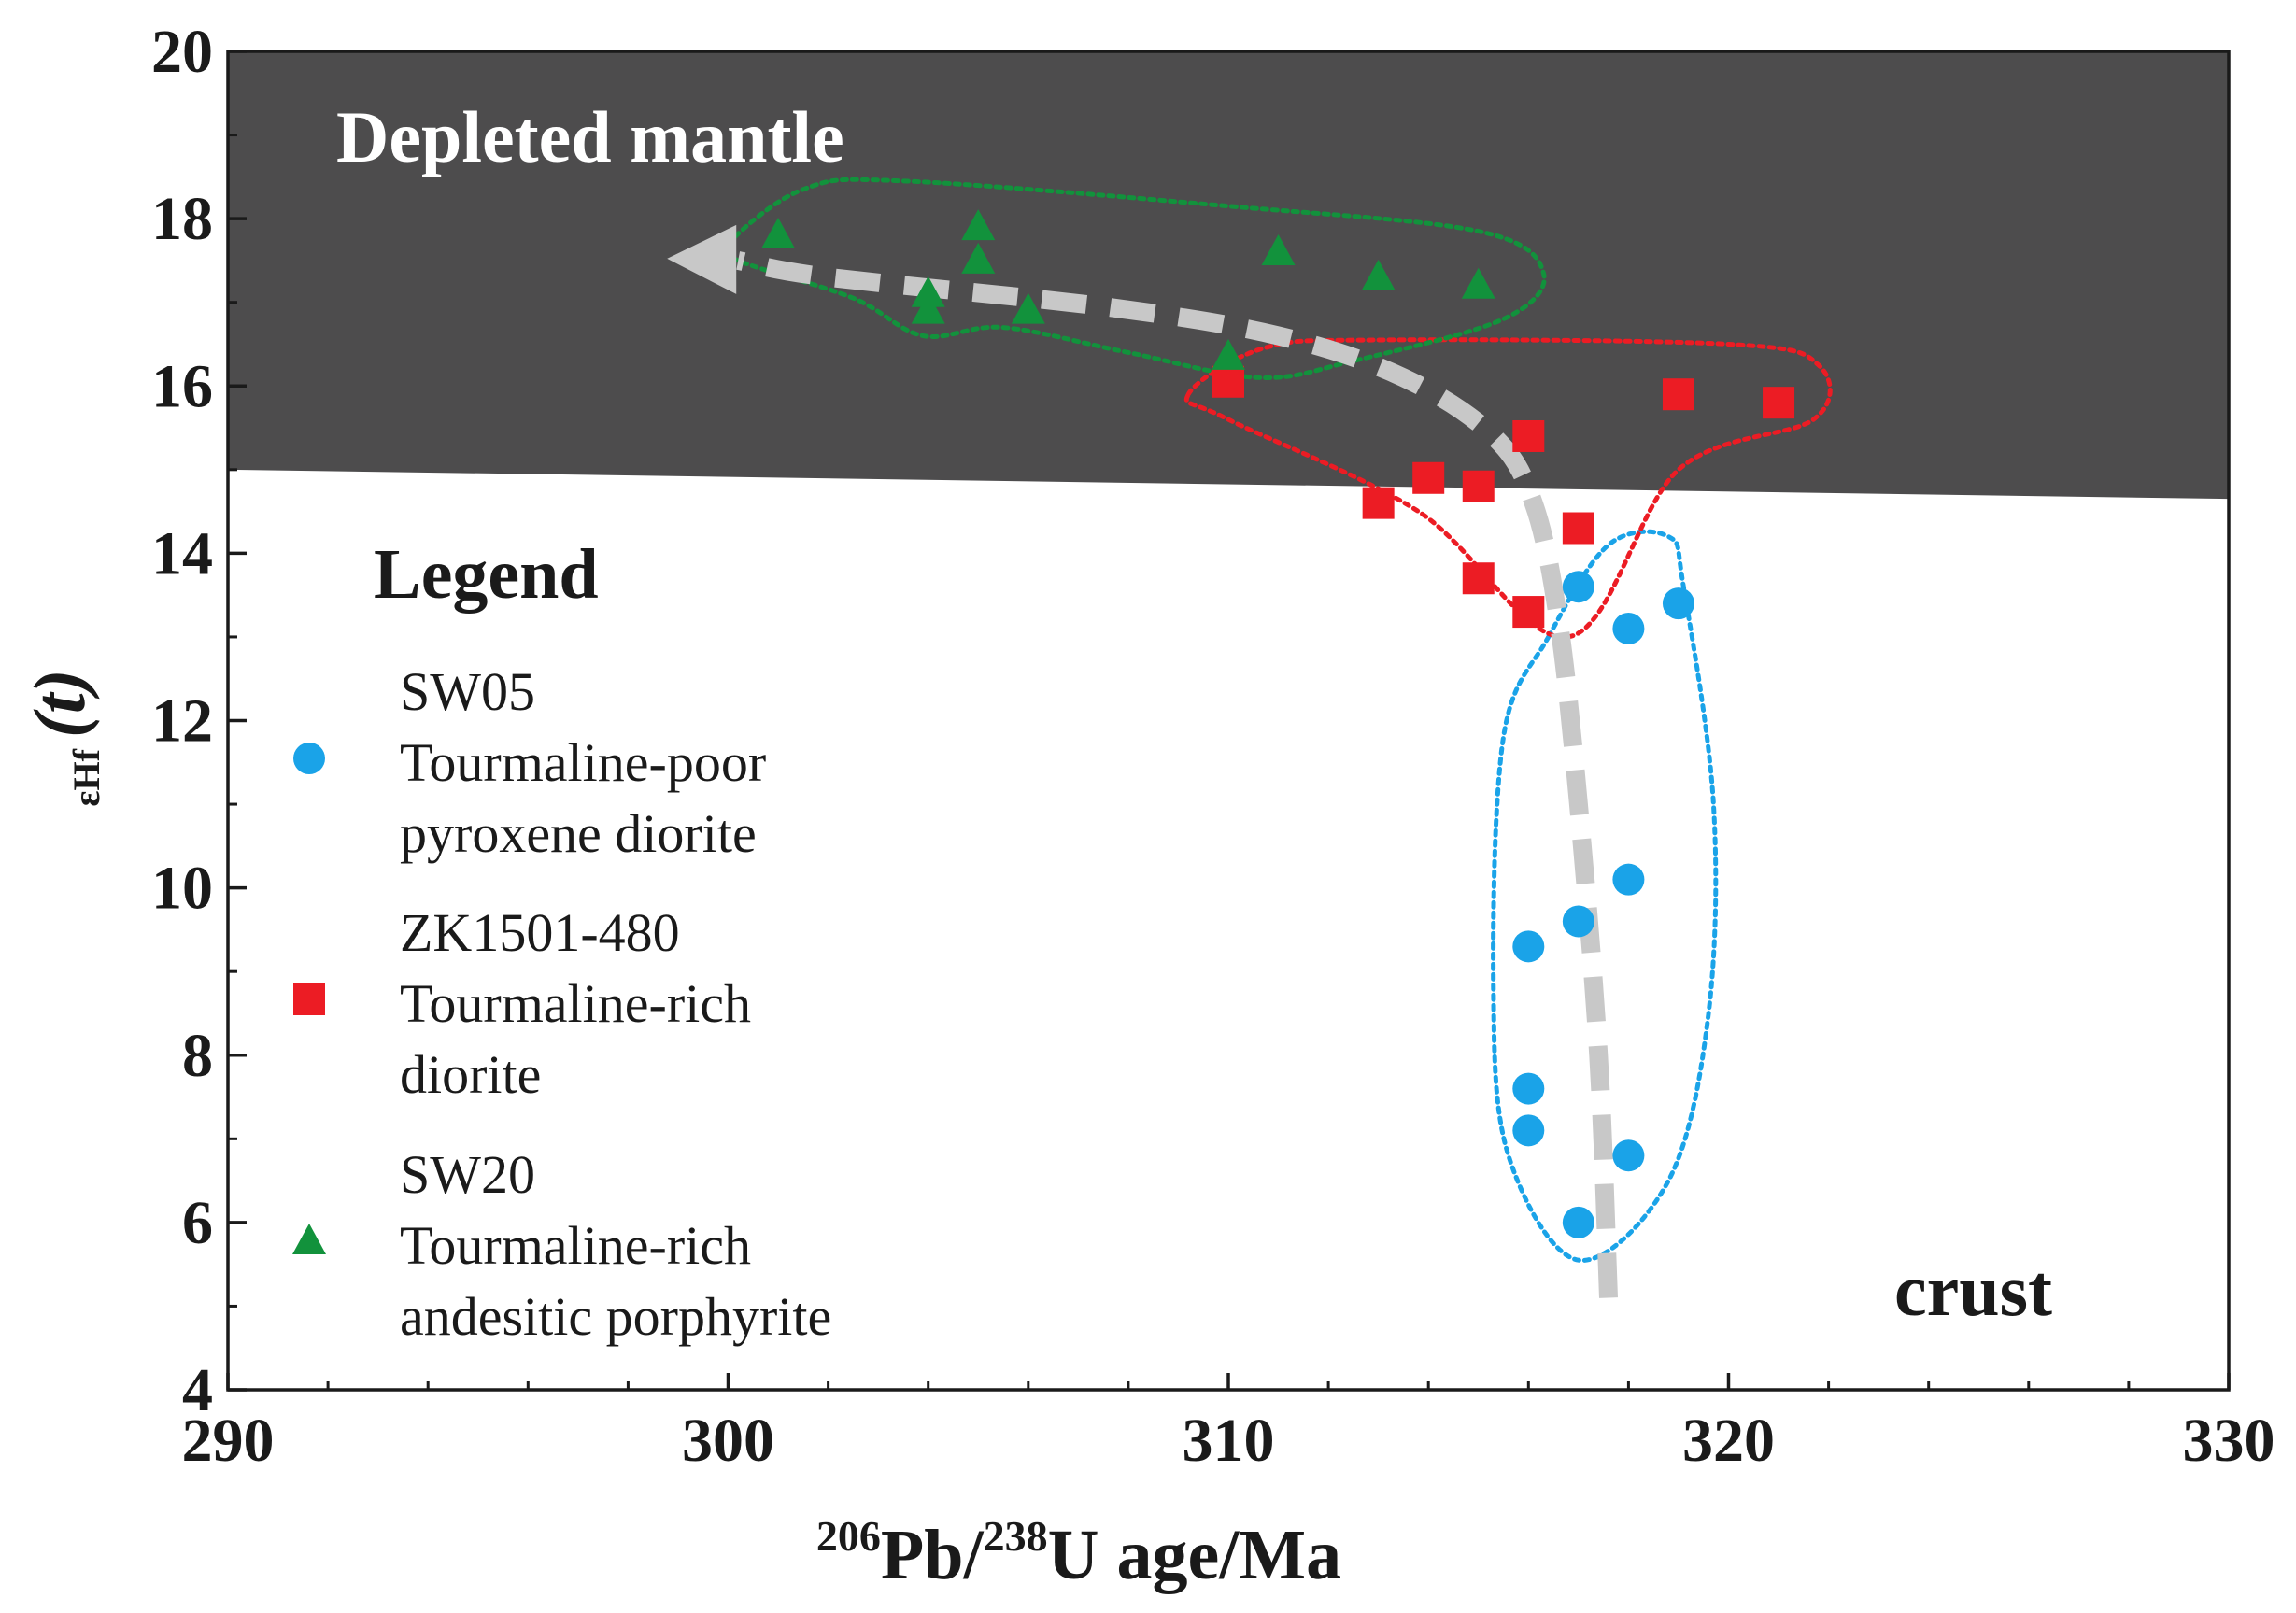 This screenshot has width=2296, height=1613. I want to click on legend-marker-triangle, so click(309, 1239).